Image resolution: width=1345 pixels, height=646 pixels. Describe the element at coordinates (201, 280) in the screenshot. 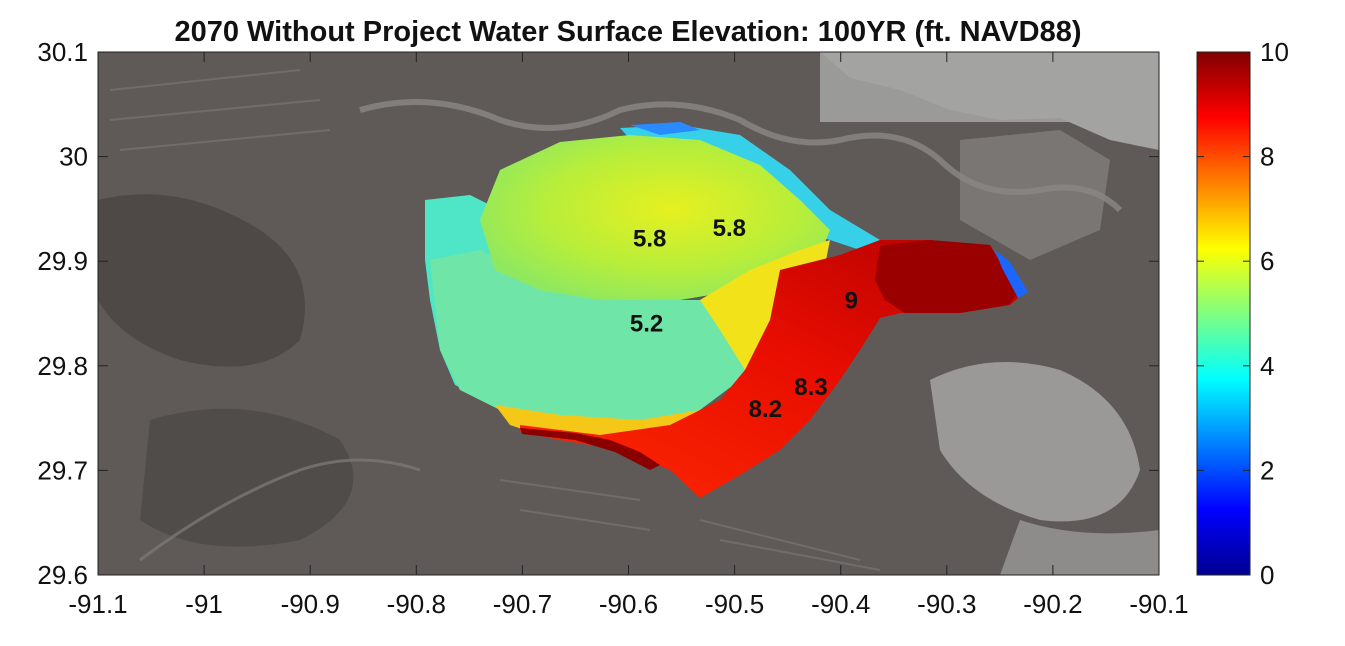

I see `dark-marsh-west` at that location.